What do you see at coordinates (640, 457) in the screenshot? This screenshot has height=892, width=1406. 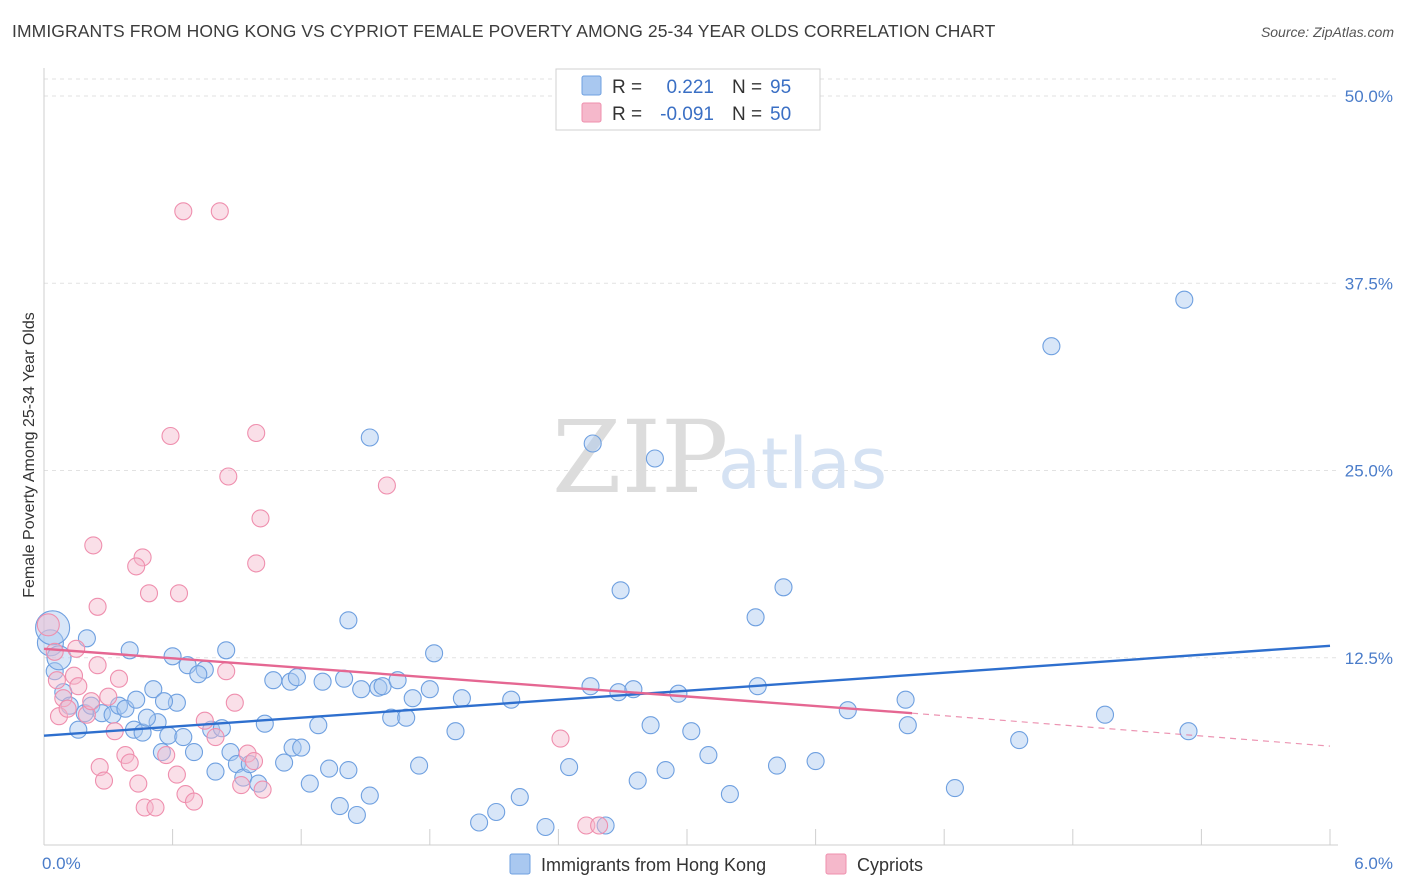 I see `watermark-zip: ZIP` at bounding box center [640, 457].